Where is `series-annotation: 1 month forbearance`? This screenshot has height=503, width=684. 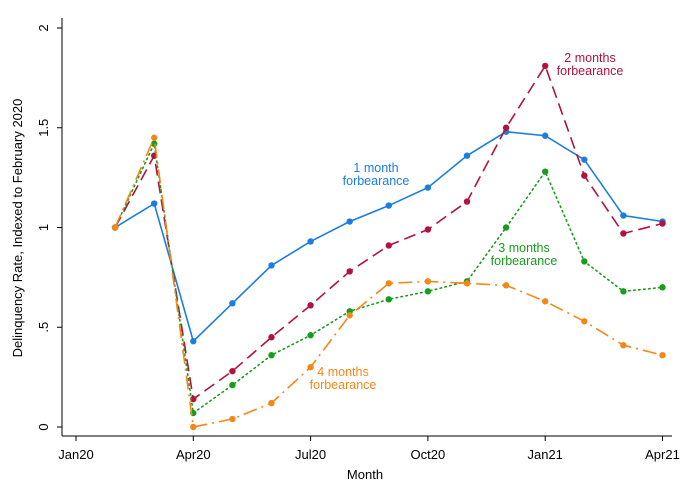
series-annotation: 1 month forbearance is located at coordinates (376, 174).